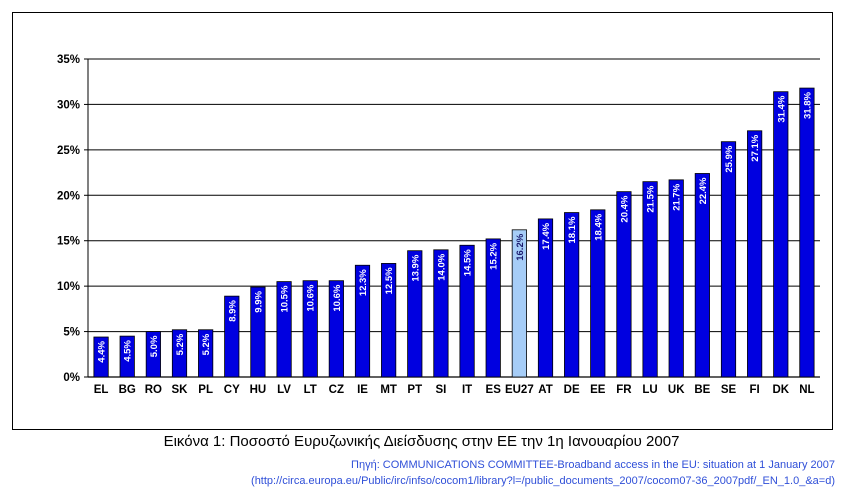  Describe the element at coordinates (310, 329) in the screenshot. I see `bar-lt` at that location.